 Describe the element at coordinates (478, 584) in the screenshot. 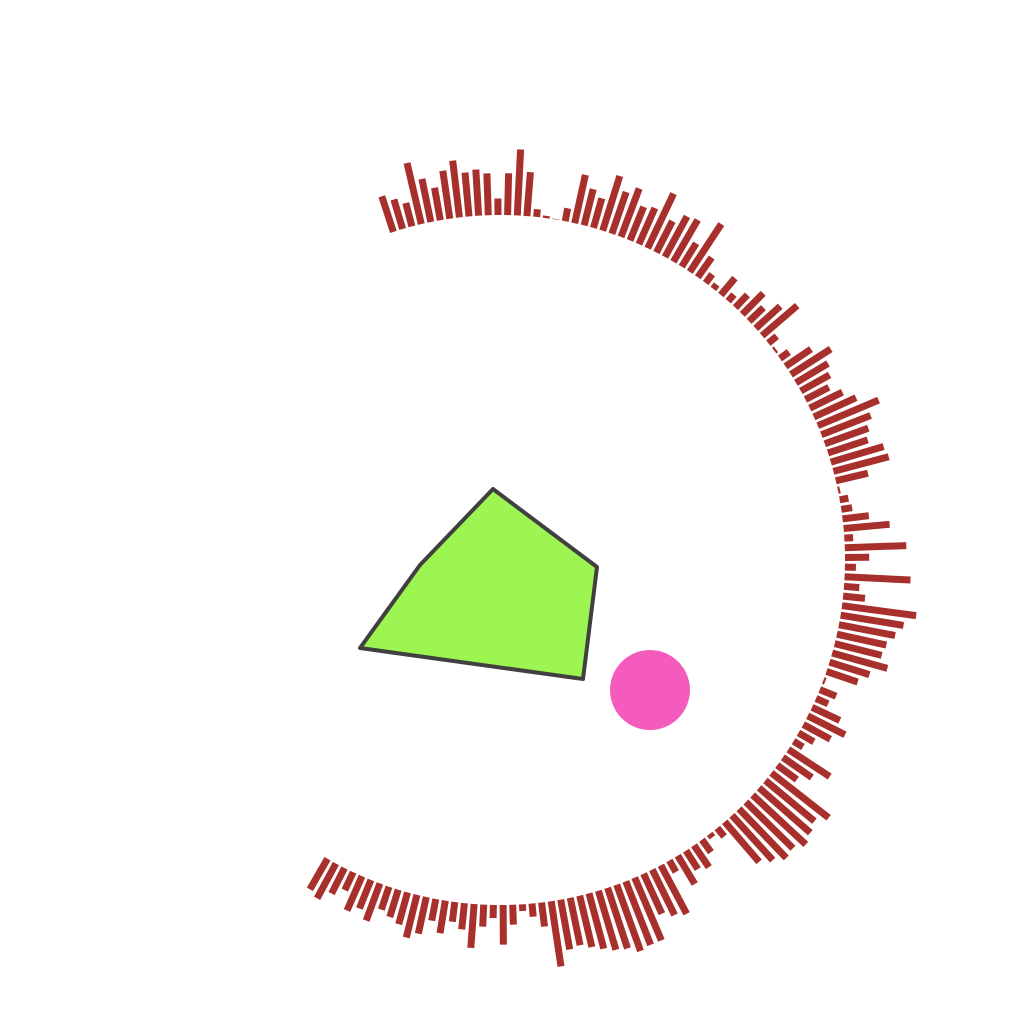

I see `green-pentagon` at that location.